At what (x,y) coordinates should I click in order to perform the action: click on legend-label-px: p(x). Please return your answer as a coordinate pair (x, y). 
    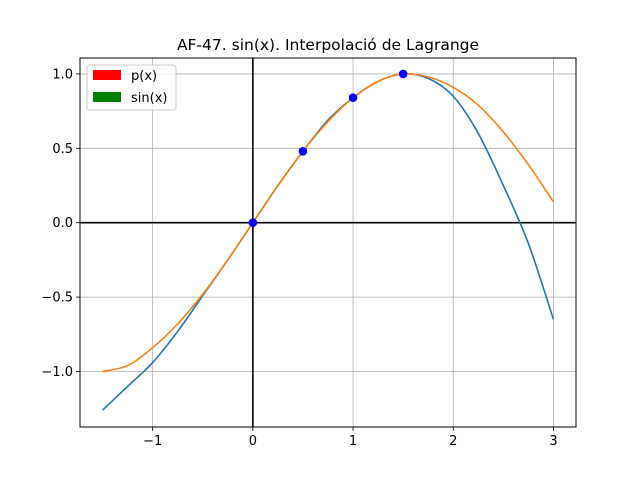
    Looking at the image, I should click on (144, 76).